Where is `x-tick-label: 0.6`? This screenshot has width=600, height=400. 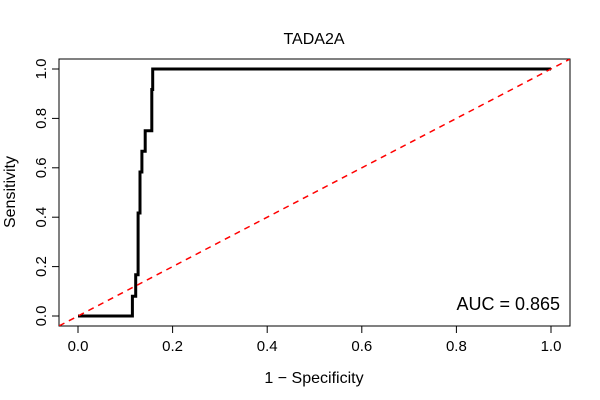 x-tick-label: 0.6 is located at coordinates (361, 346).